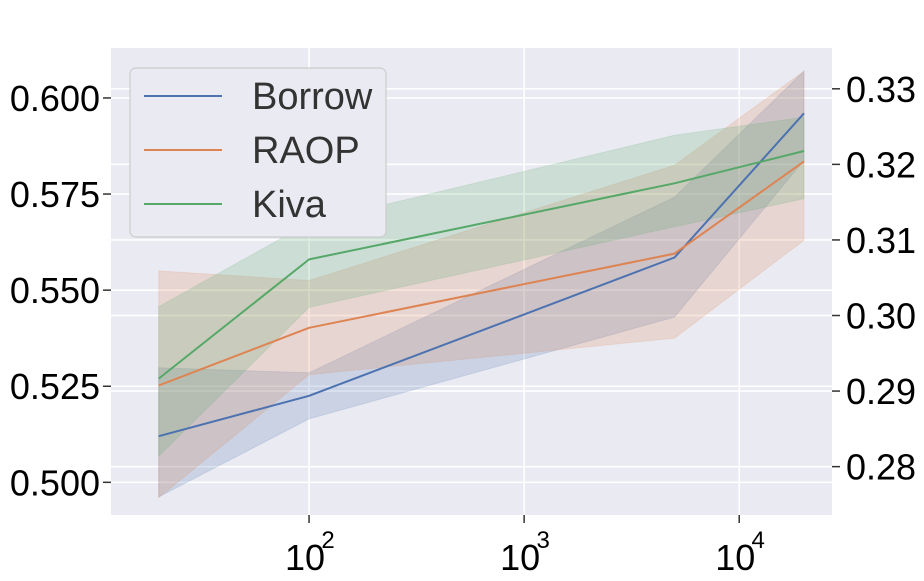  What do you see at coordinates (542, 540) in the screenshot?
I see `x-tick-exponent: 3` at bounding box center [542, 540].